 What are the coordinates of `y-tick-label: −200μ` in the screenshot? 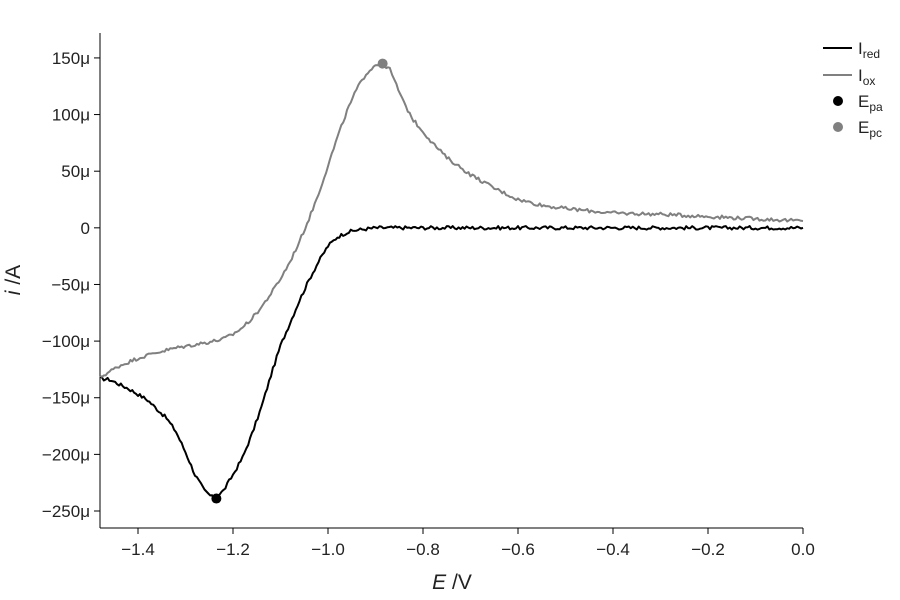 It's located at (66, 454).